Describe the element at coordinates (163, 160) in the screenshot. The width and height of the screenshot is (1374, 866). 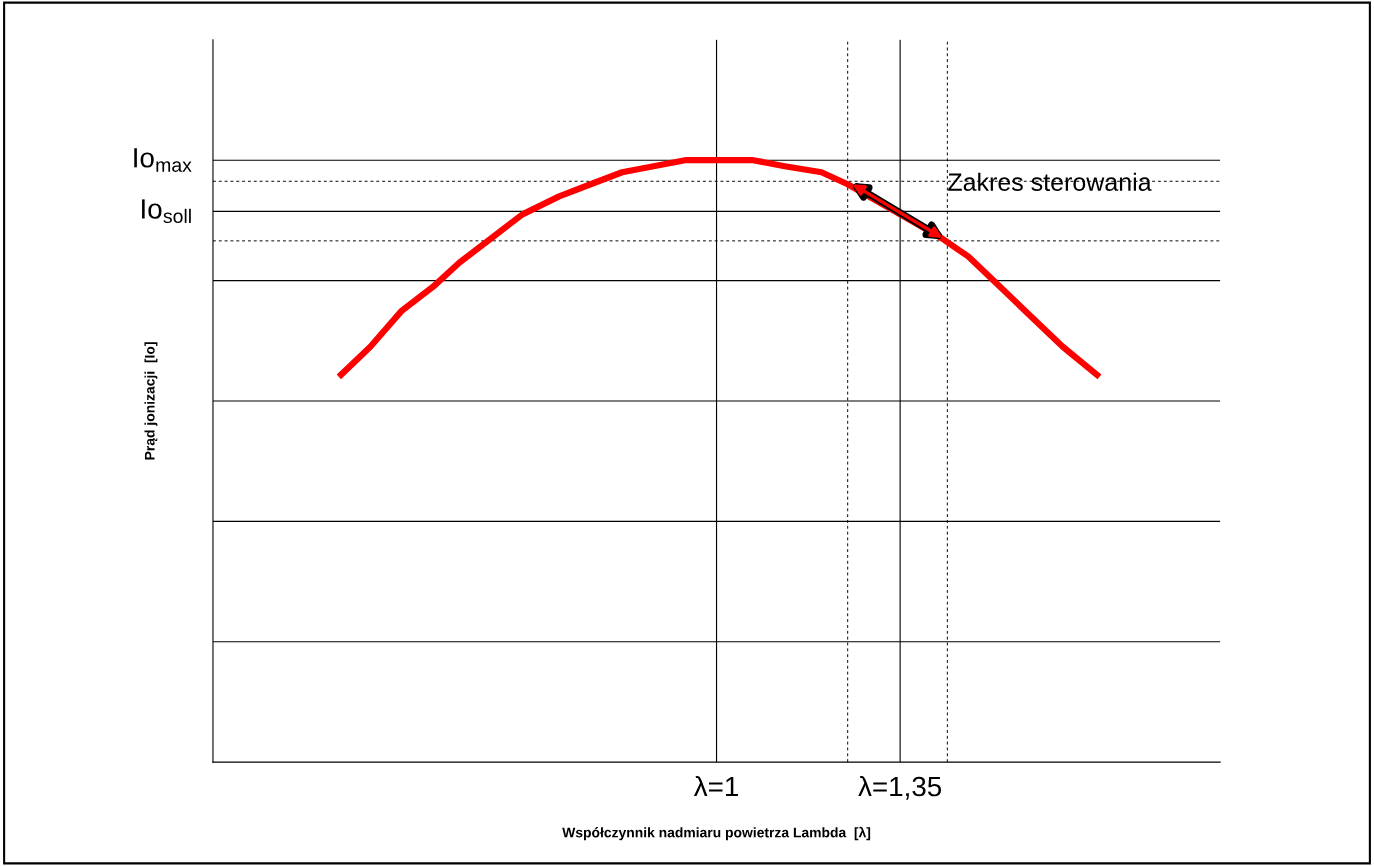
I see `ref-line-label: Io$_{max}$` at that location.